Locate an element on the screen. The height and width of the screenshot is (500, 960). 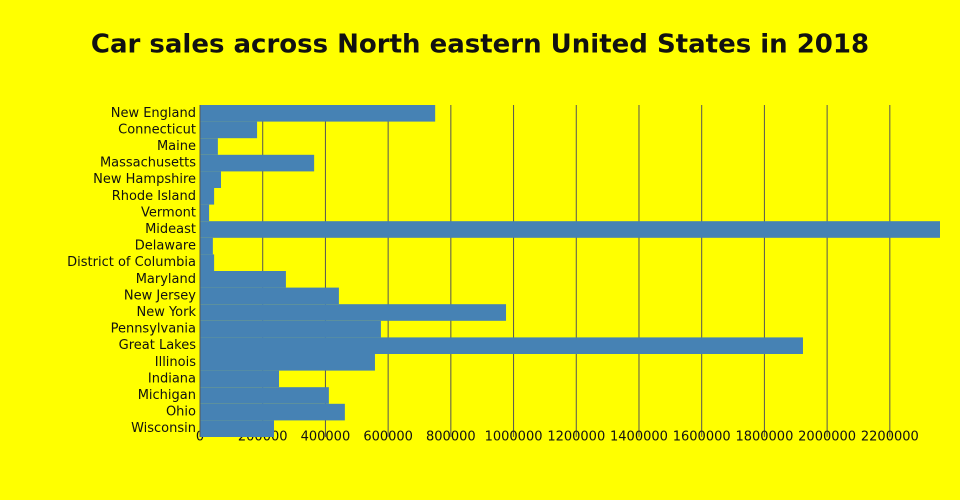
x-tick-label: 1000000 is located at coordinates (514, 437).